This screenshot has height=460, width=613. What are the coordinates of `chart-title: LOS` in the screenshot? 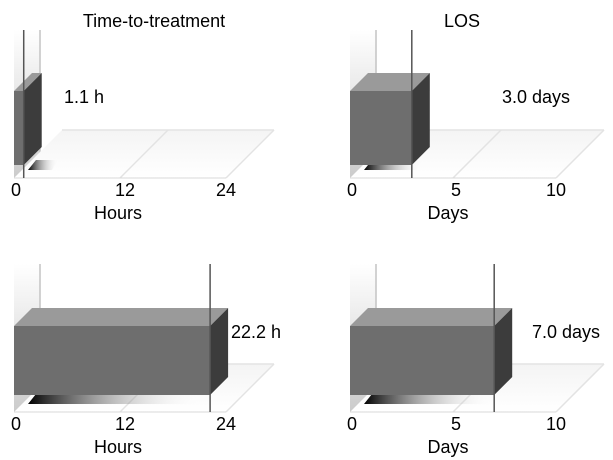 It's located at (462, 21).